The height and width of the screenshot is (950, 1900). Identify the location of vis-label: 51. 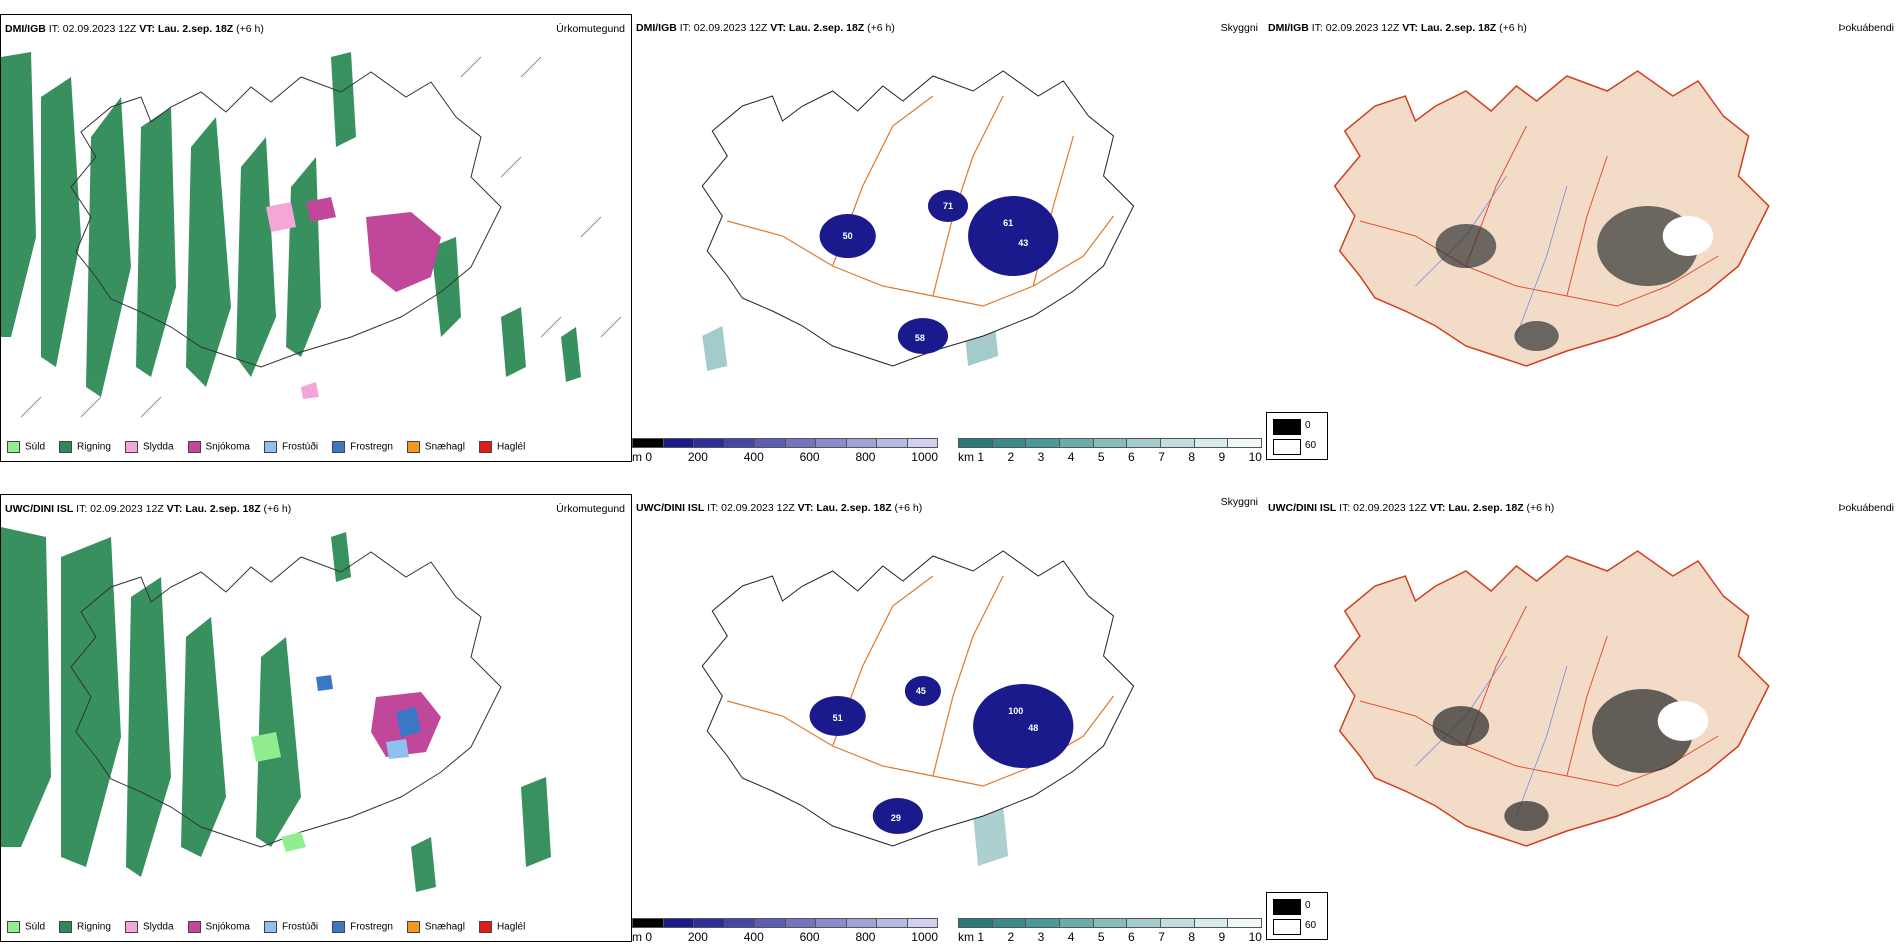
(838, 718).